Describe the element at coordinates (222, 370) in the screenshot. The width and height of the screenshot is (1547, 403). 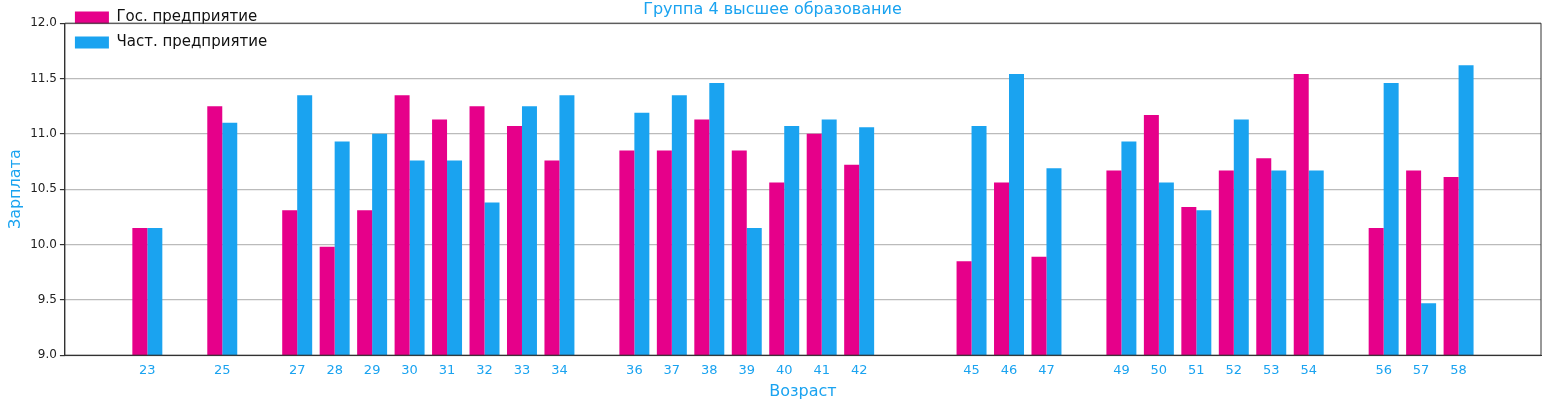
I see `x-tick-label: 25` at that location.